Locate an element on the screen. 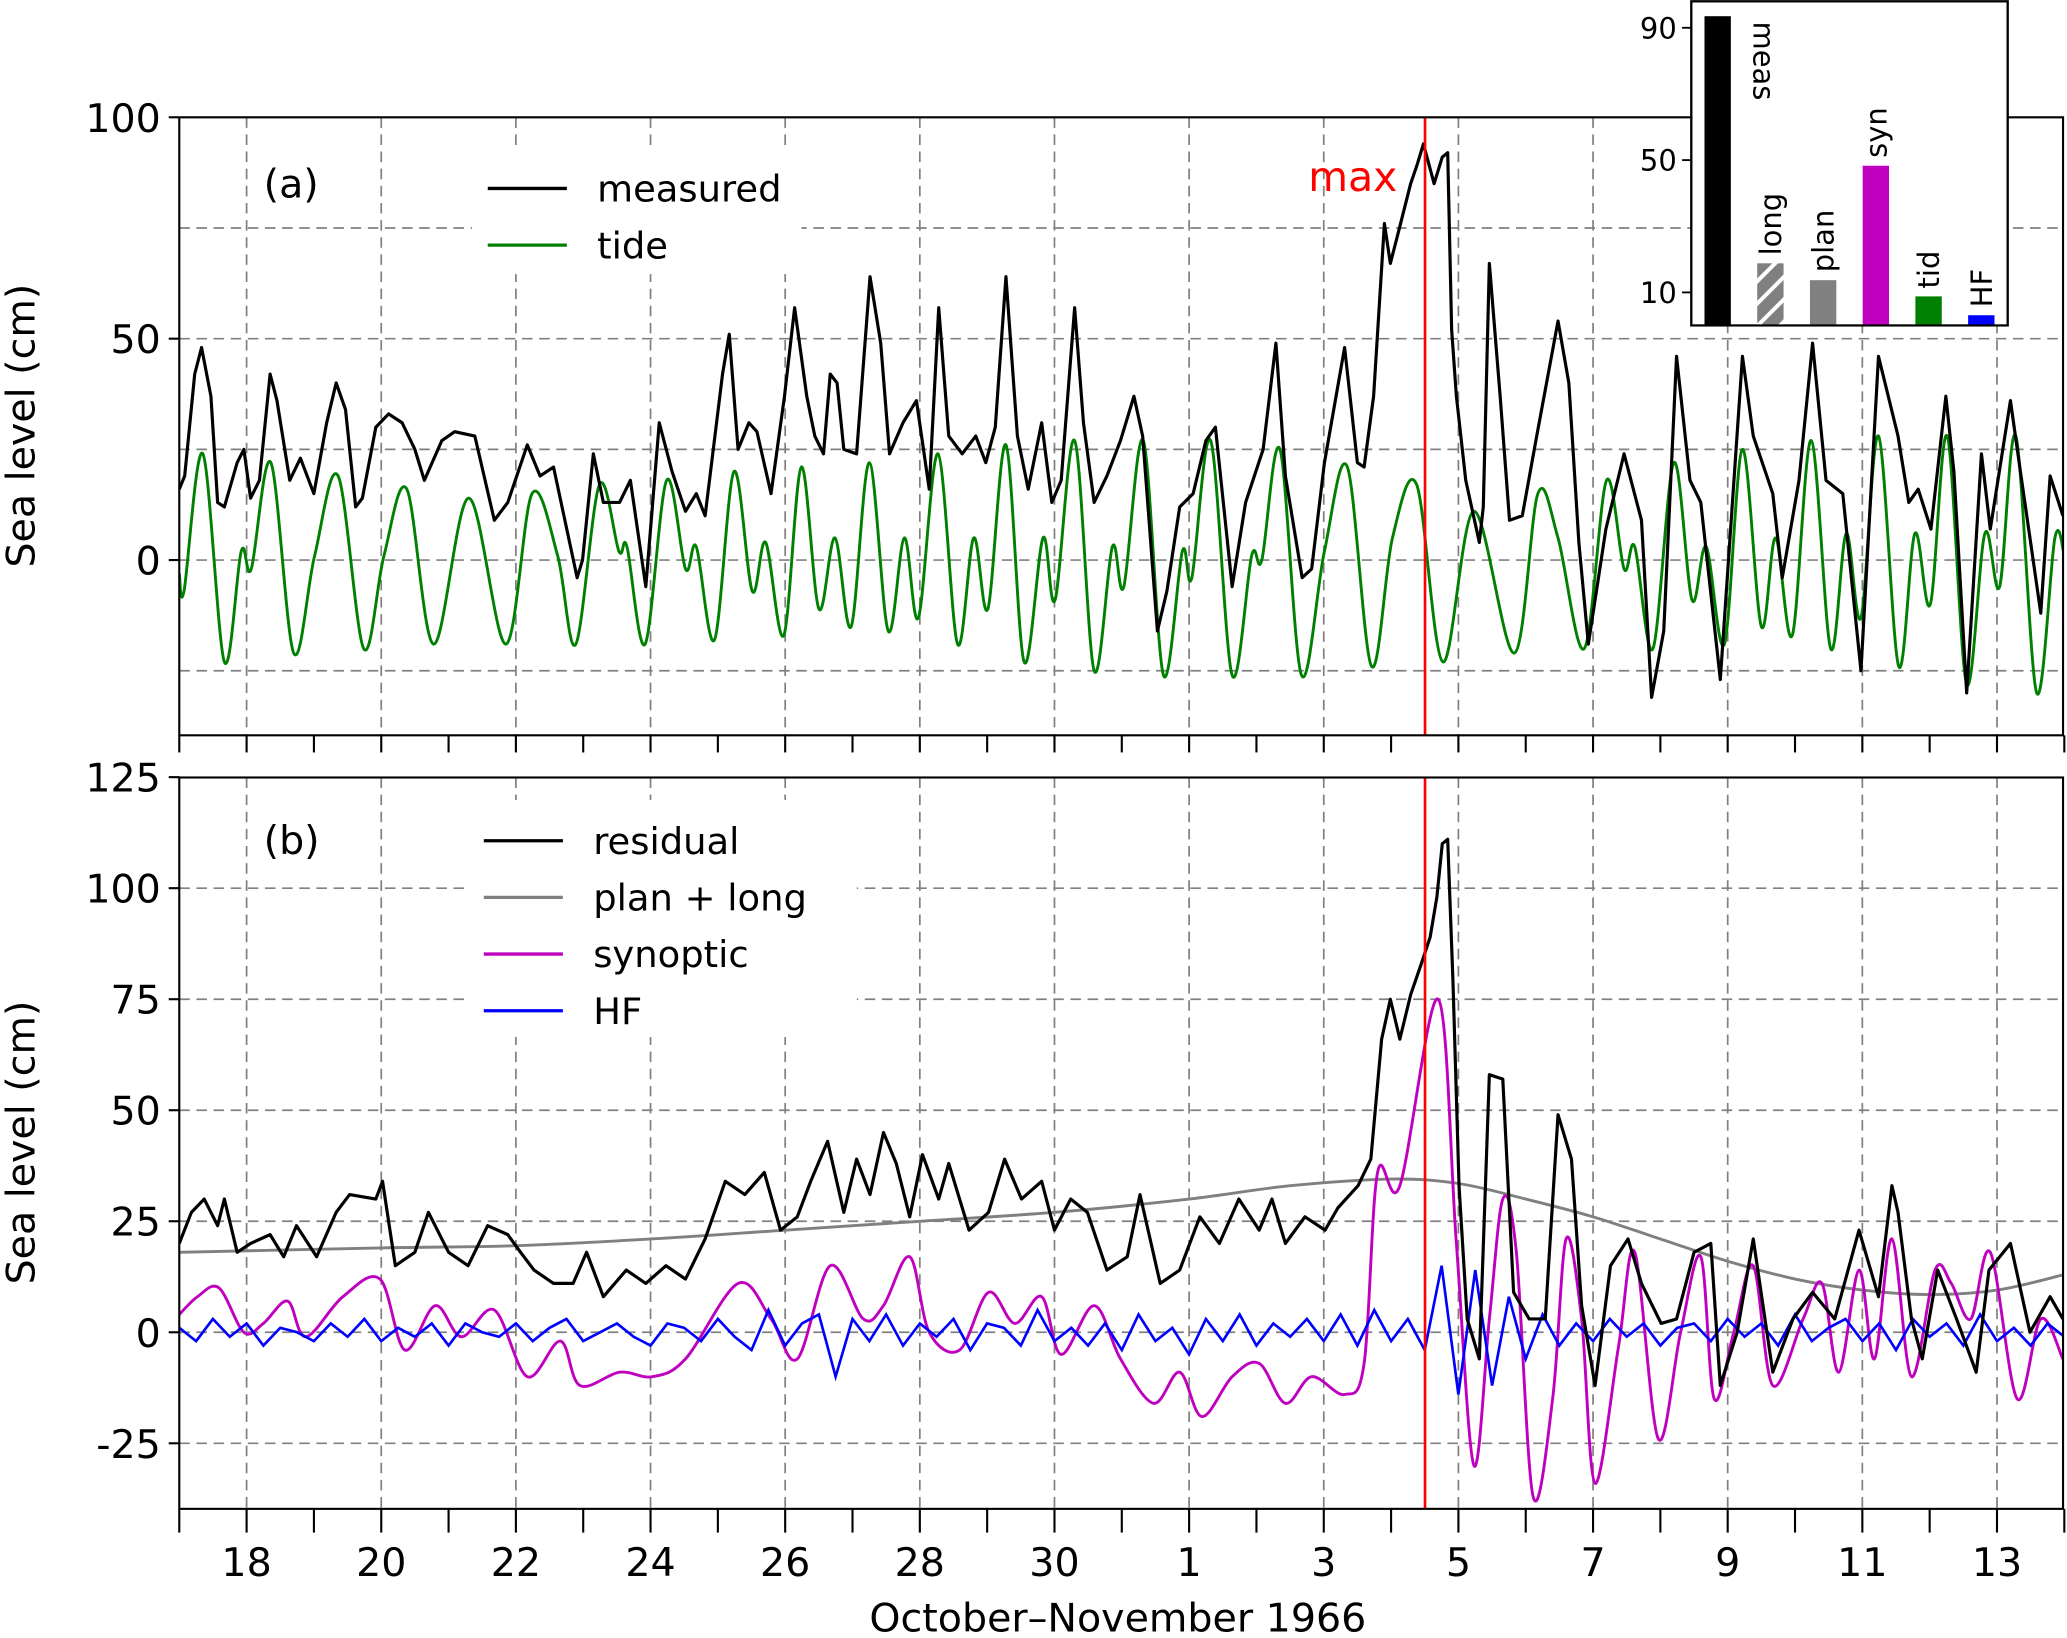  x-tick-label: 30 is located at coordinates (1054, 1563).